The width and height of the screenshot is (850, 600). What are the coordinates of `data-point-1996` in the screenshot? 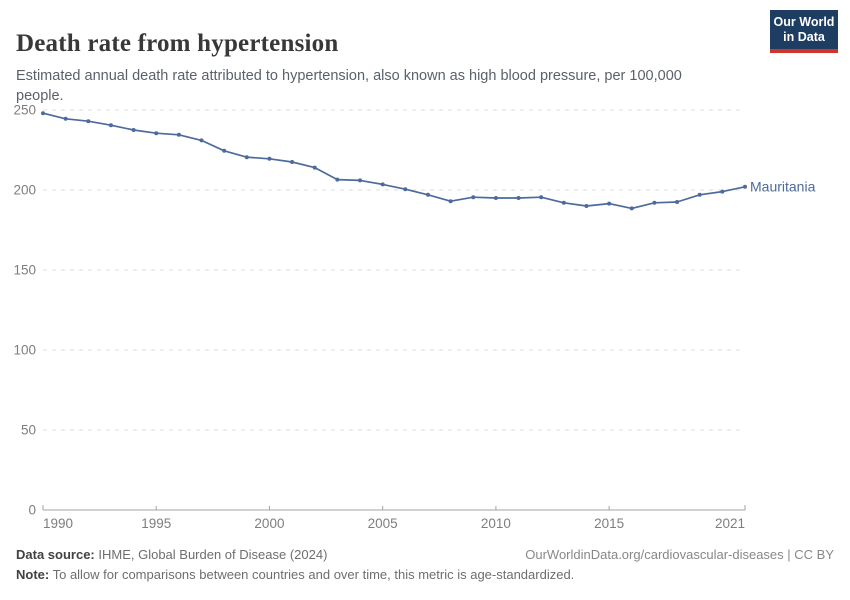 It's located at (178, 134).